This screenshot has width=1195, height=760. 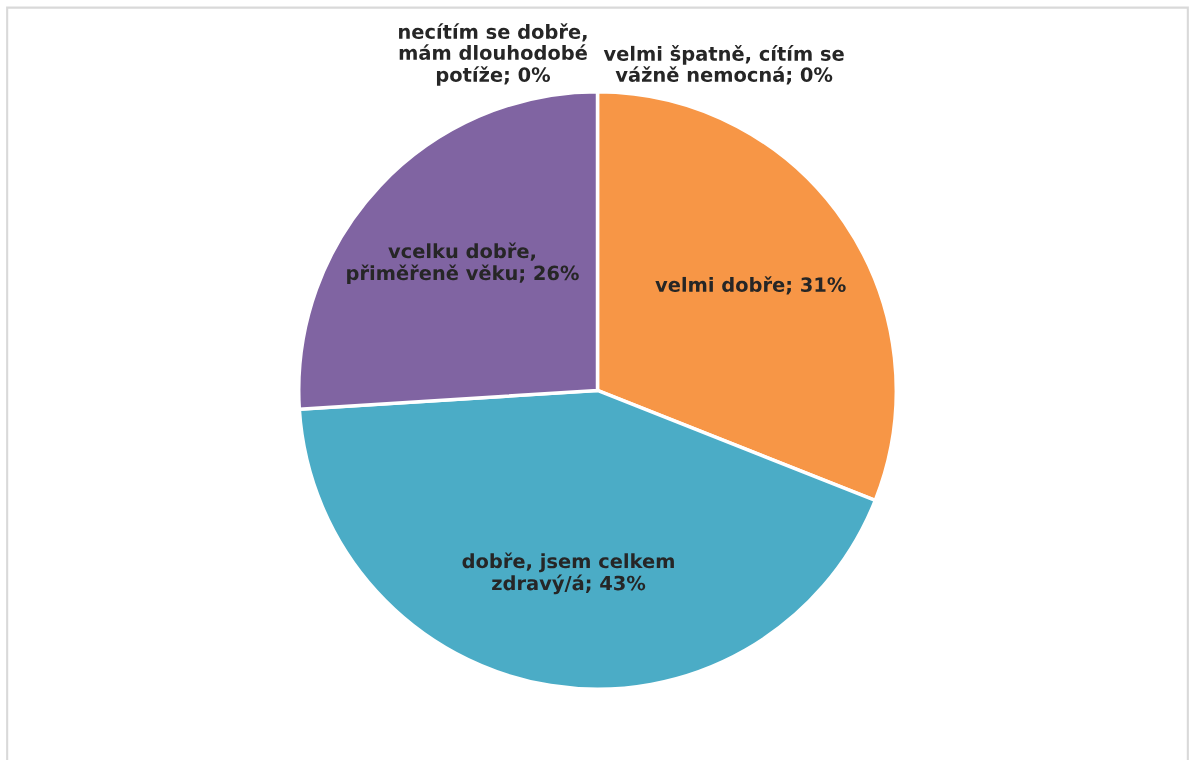 What do you see at coordinates (723, 65) in the screenshot?
I see `category-label: velmi špatně, cítím se vážně nemocná; 0%` at bounding box center [723, 65].